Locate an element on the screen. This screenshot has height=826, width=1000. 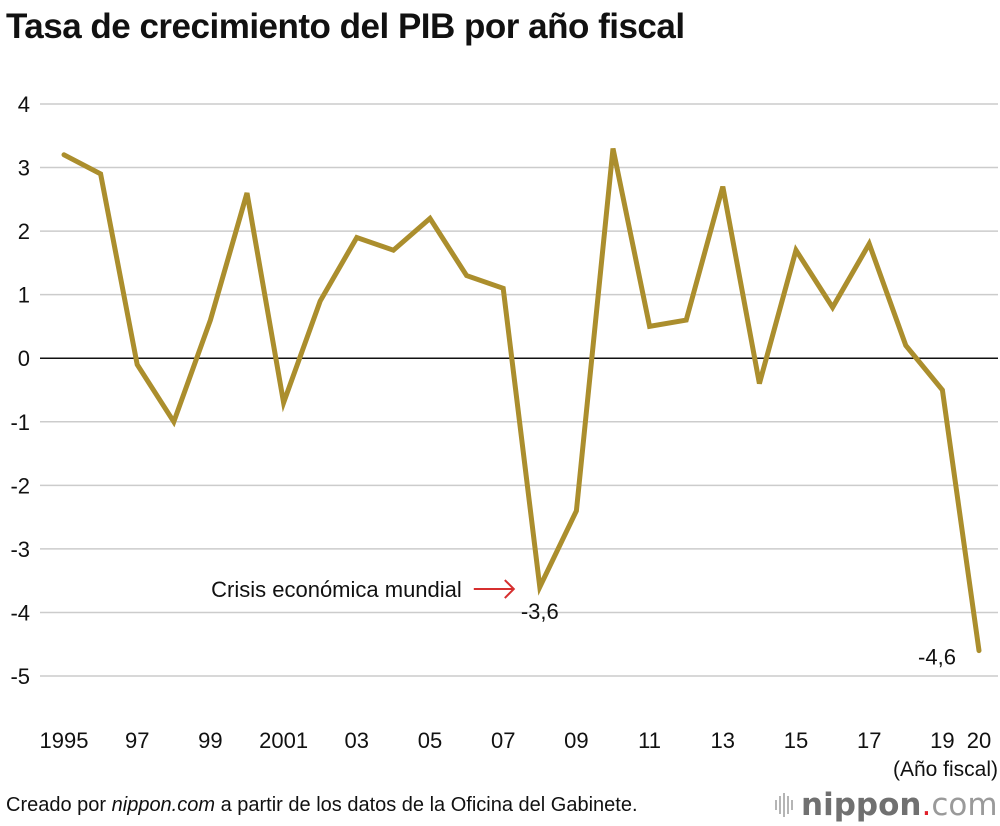
source-prefix: Creado por is located at coordinates (59, 805).